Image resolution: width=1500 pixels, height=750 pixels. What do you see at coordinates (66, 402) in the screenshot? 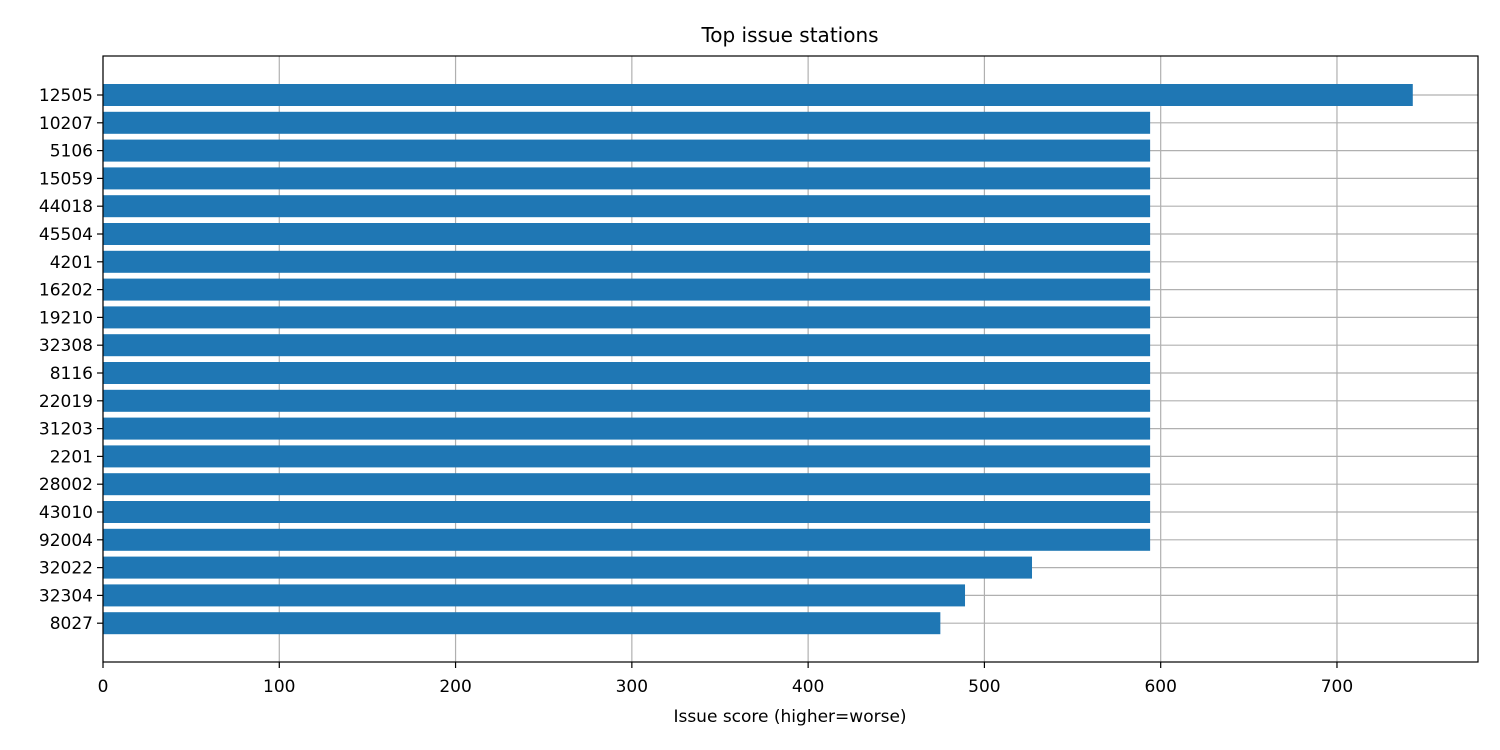
I see `y-tick-label: 22019` at bounding box center [66, 402].